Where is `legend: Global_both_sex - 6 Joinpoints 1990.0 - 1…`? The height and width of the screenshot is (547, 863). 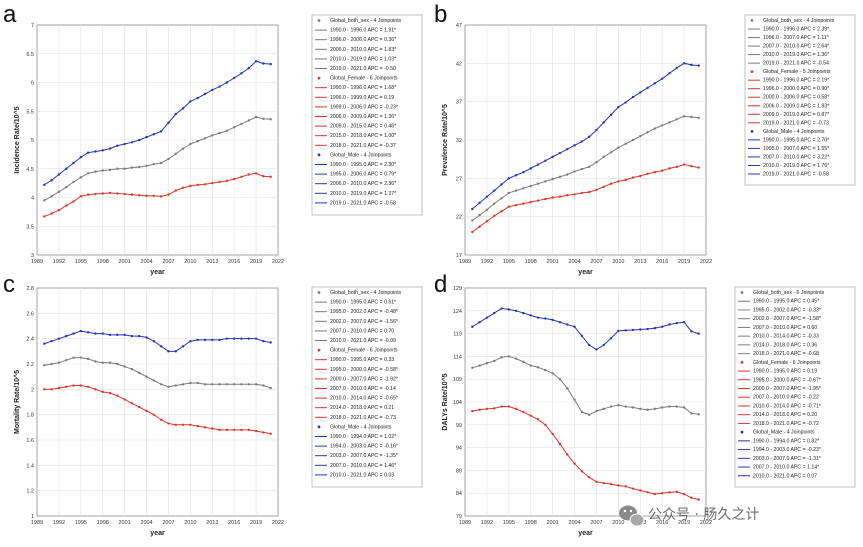
legend: Global_both_sex - 6 Joinpoints 1990.0 - 1… is located at coordinates (795, 387).